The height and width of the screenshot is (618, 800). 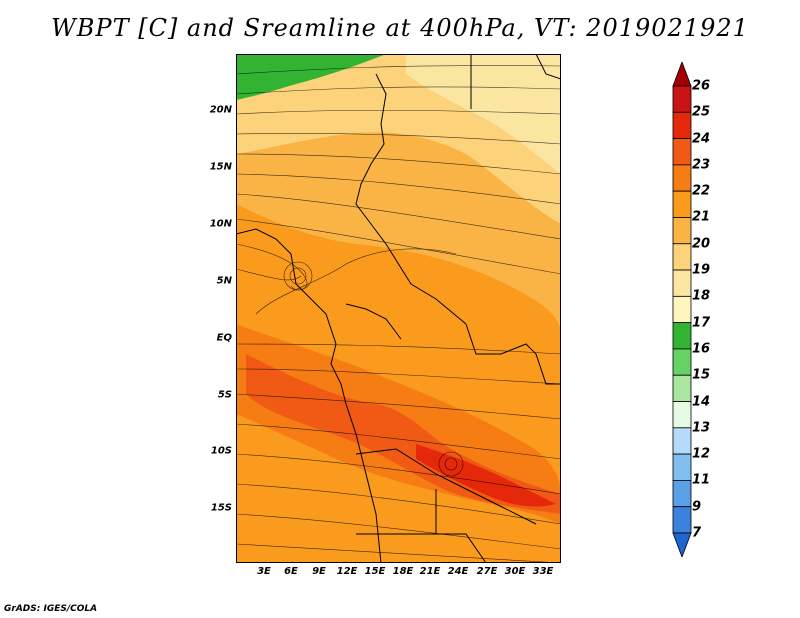 What do you see at coordinates (515, 571) in the screenshot?
I see `lon-label-30e: 30E` at bounding box center [515, 571].